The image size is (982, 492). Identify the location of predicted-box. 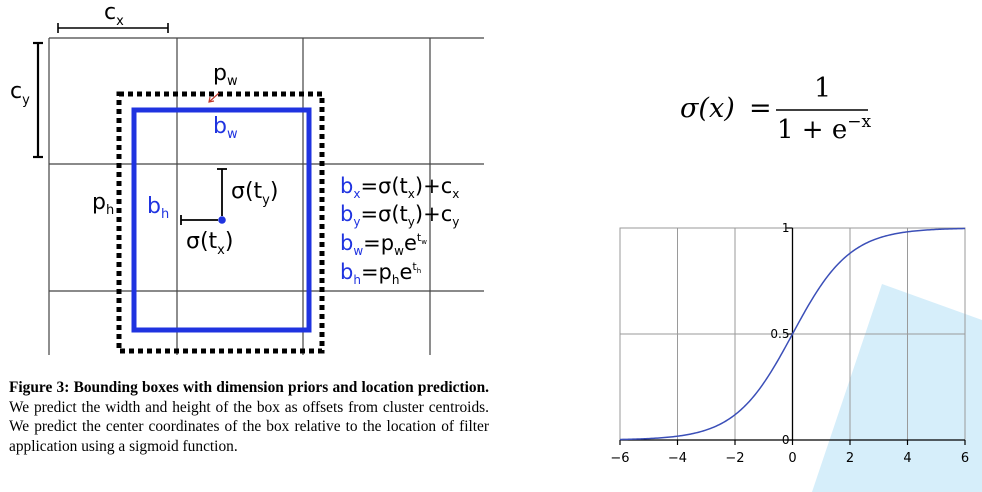
(221, 220).